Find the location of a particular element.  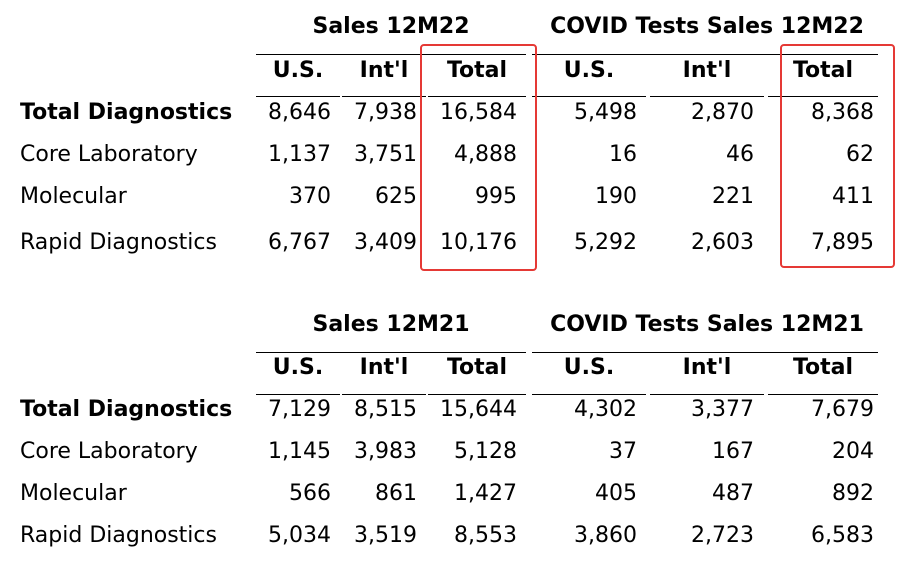

table-cell: 4,302 is located at coordinates (605, 409).